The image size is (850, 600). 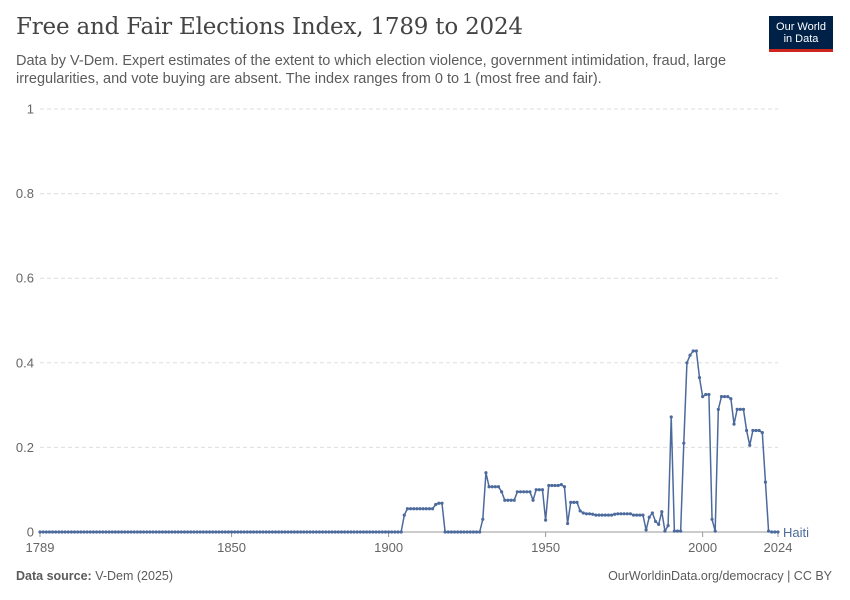 What do you see at coordinates (801, 34) in the screenshot?
I see `owid-logo: Our World in Data` at bounding box center [801, 34].